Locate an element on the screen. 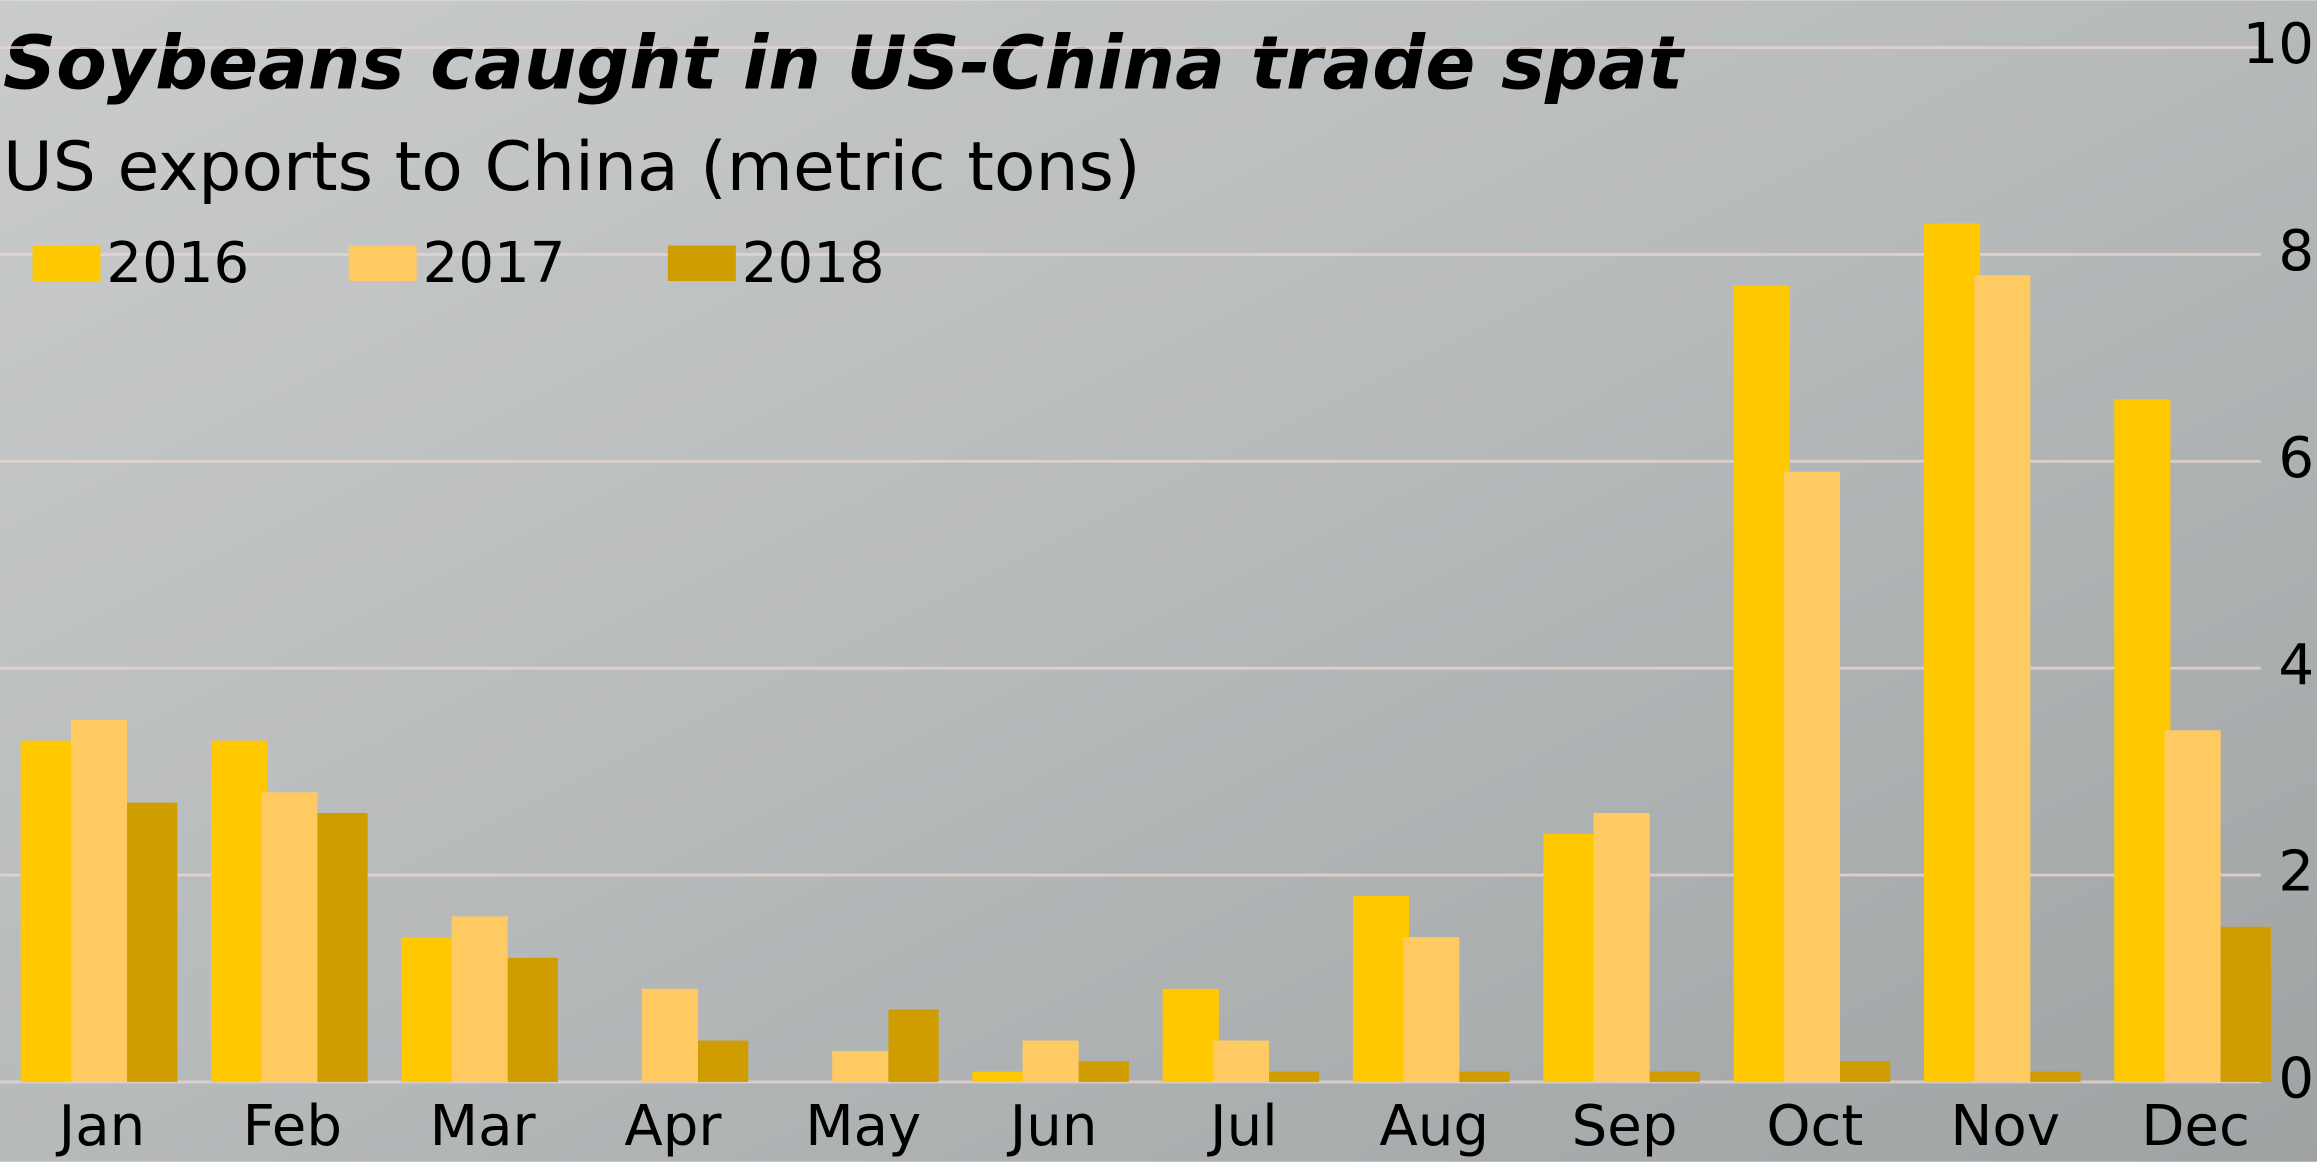 The image size is (2317, 1166). x-tick-label: Mar is located at coordinates (483, 1126).